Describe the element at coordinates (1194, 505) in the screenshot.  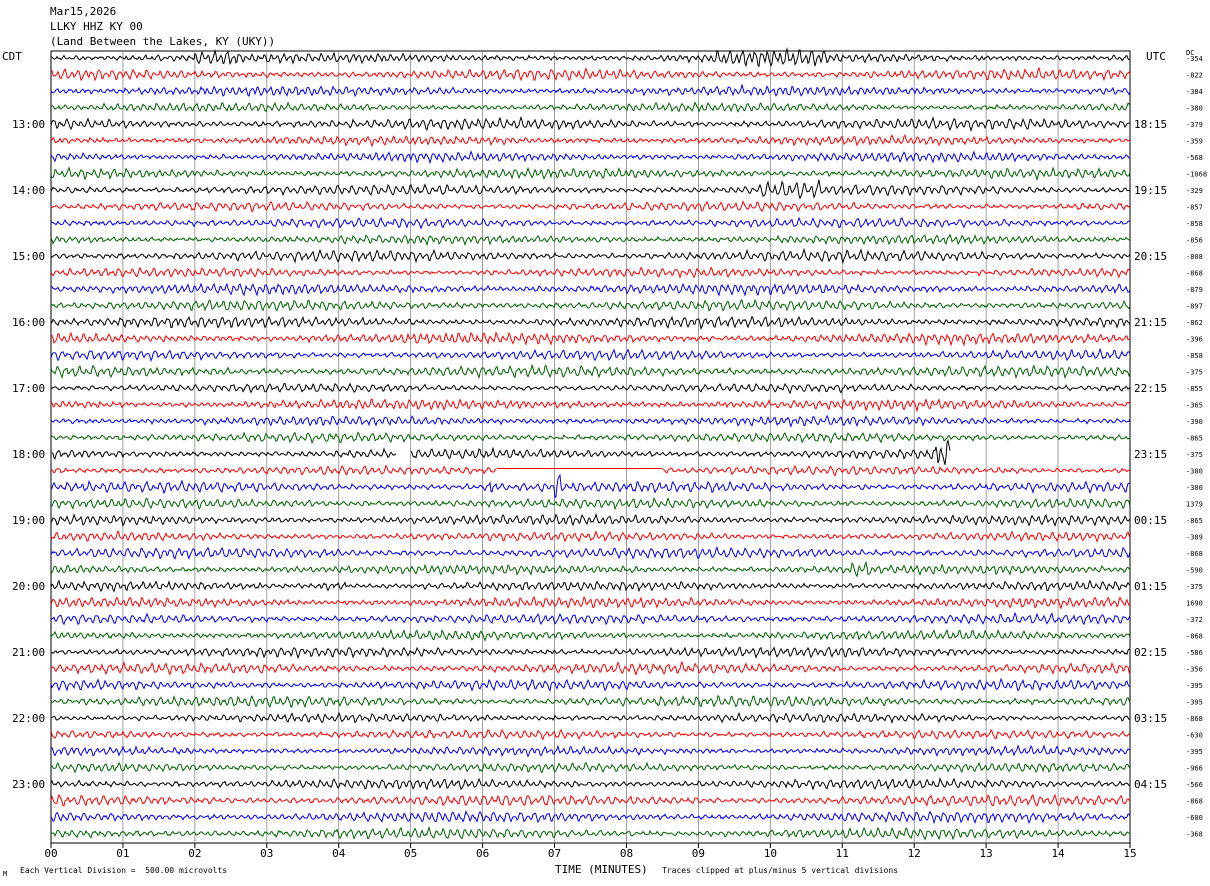
I see `dc-offset-value: 1379` at that location.